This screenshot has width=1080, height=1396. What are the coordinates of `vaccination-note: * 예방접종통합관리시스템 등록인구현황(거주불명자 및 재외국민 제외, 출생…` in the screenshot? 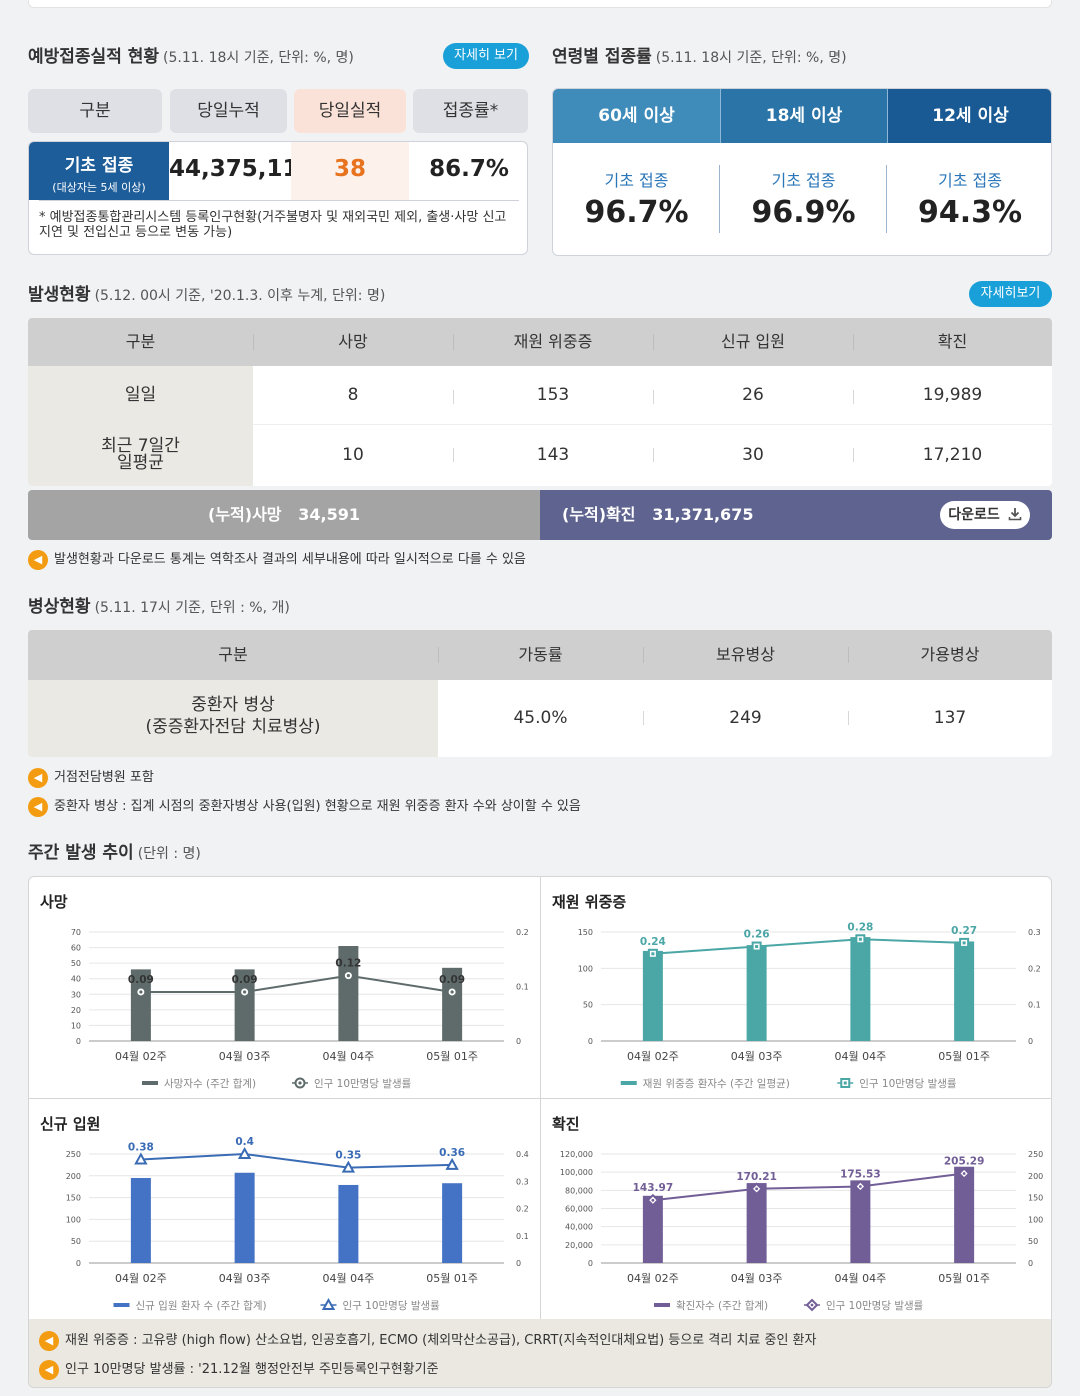 It's located at (273, 225).